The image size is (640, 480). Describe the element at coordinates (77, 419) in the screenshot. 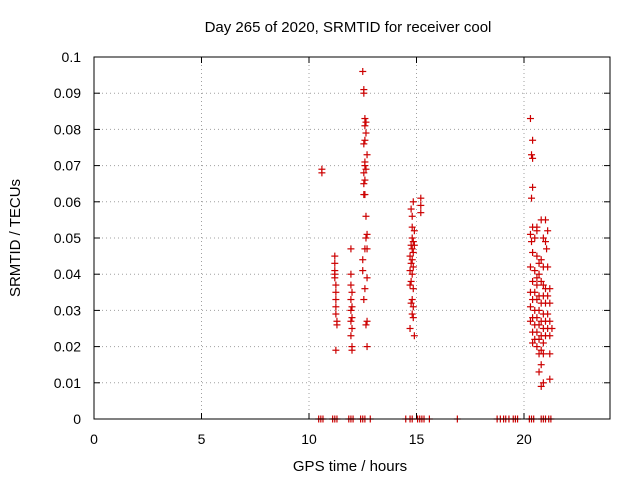

I see `y-tick-label: 0` at that location.